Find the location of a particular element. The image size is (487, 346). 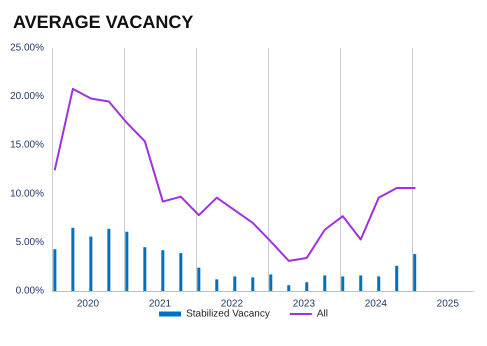

legend-label: Stabilized Vacancy is located at coordinates (228, 314).